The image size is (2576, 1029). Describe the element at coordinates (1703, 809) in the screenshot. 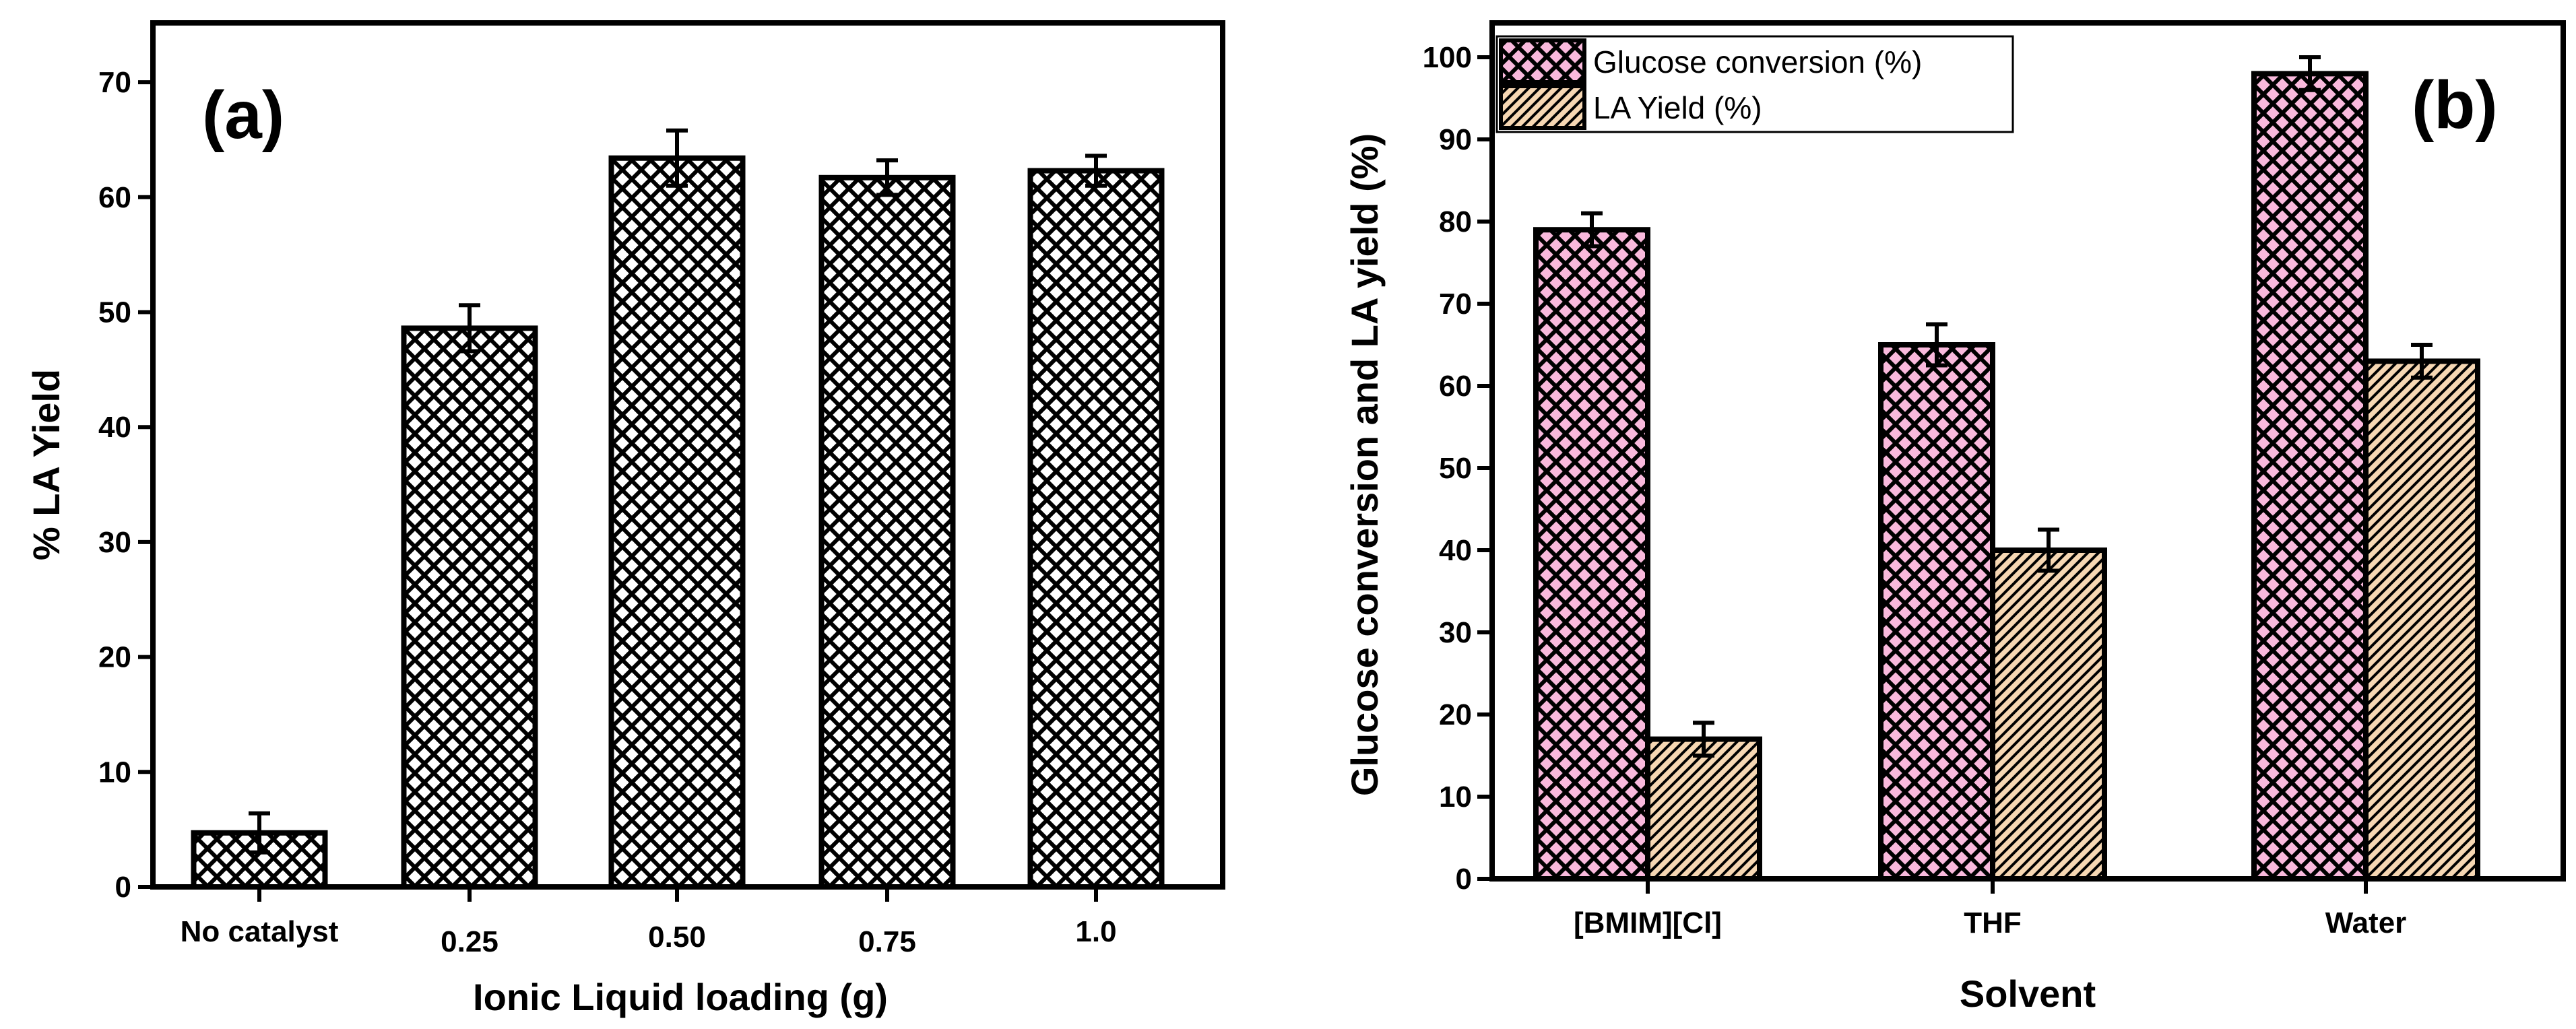

I see `bar-la-yield-bmimcl` at that location.